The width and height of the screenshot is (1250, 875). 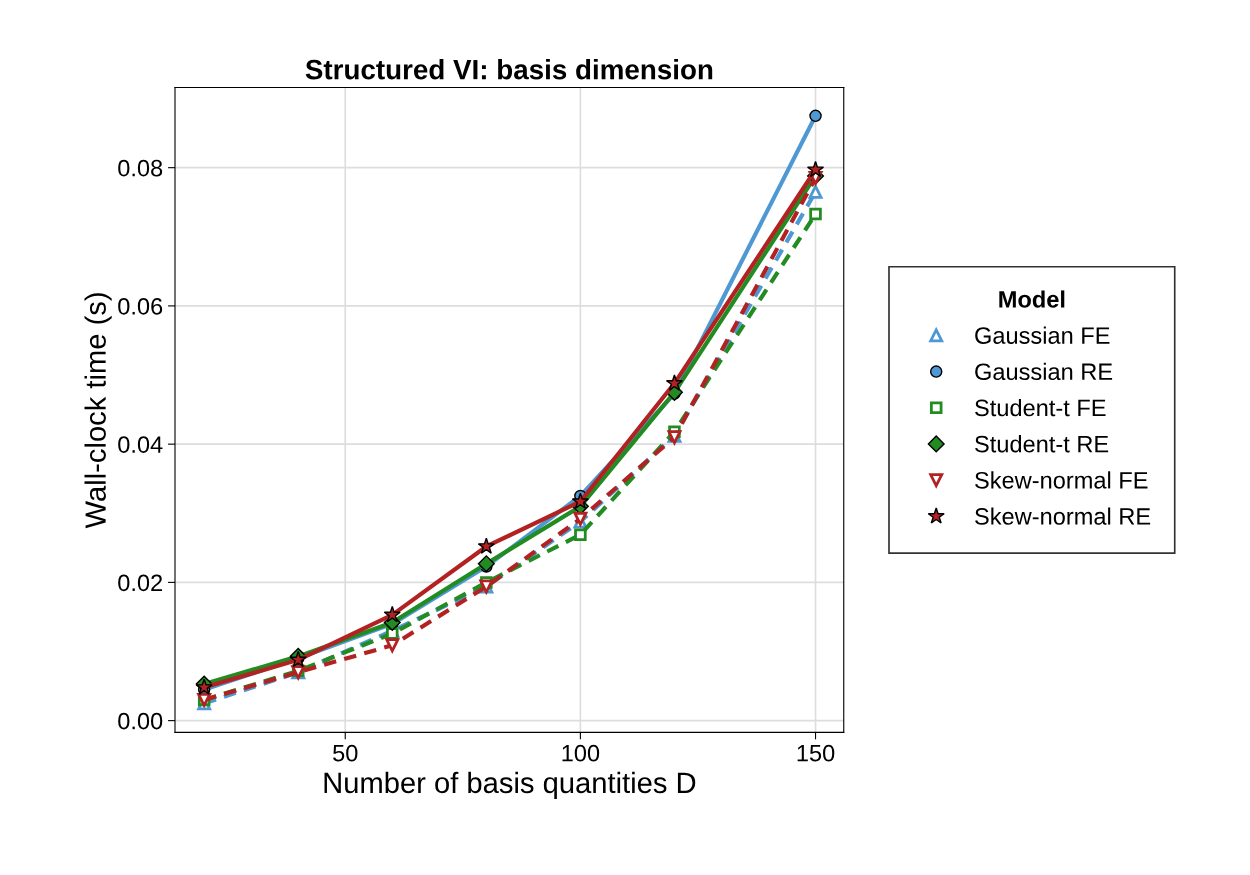 What do you see at coordinates (345, 753) in the screenshot?
I see `x-tick-label: 50` at bounding box center [345, 753].